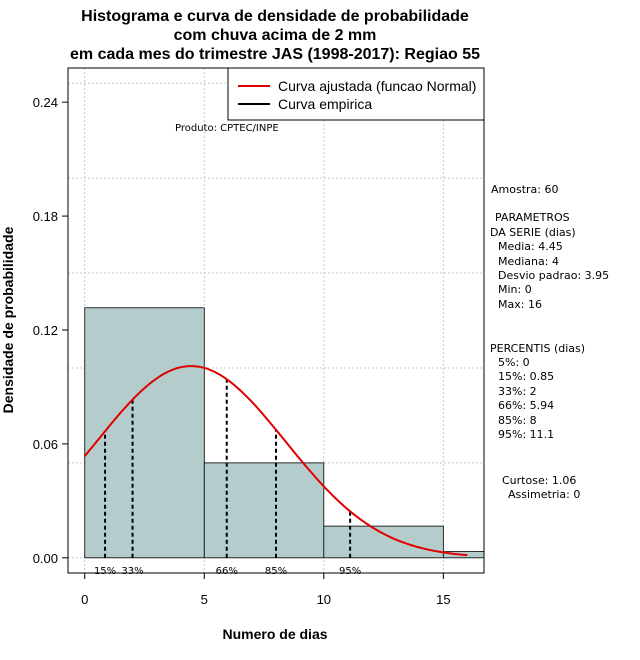 This screenshot has height=660, width=640. What do you see at coordinates (132, 571) in the screenshot?
I see `percentile-label: 33%` at bounding box center [132, 571].